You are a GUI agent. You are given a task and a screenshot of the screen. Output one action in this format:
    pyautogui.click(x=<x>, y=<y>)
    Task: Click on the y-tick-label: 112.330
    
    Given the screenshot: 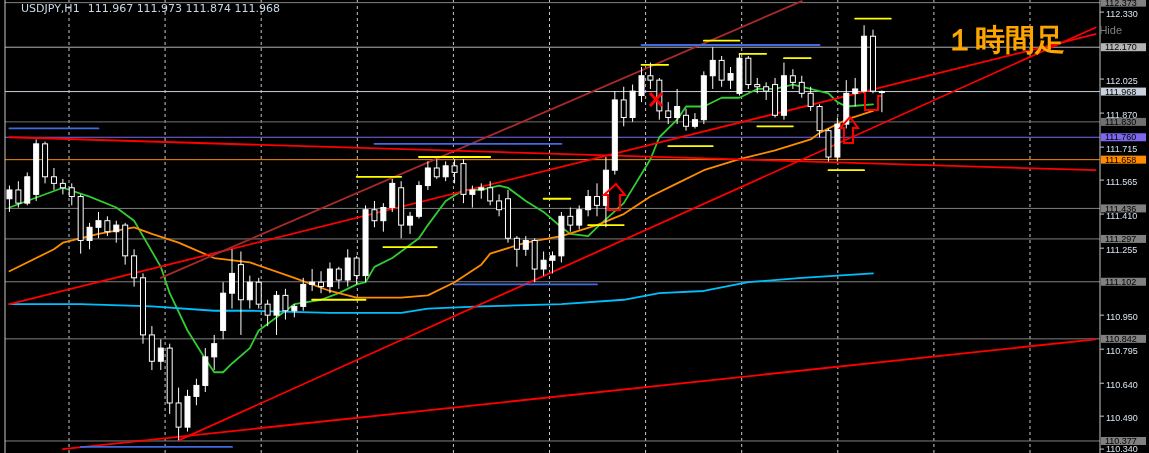 What is the action you would take?
    pyautogui.click(x=1122, y=13)
    